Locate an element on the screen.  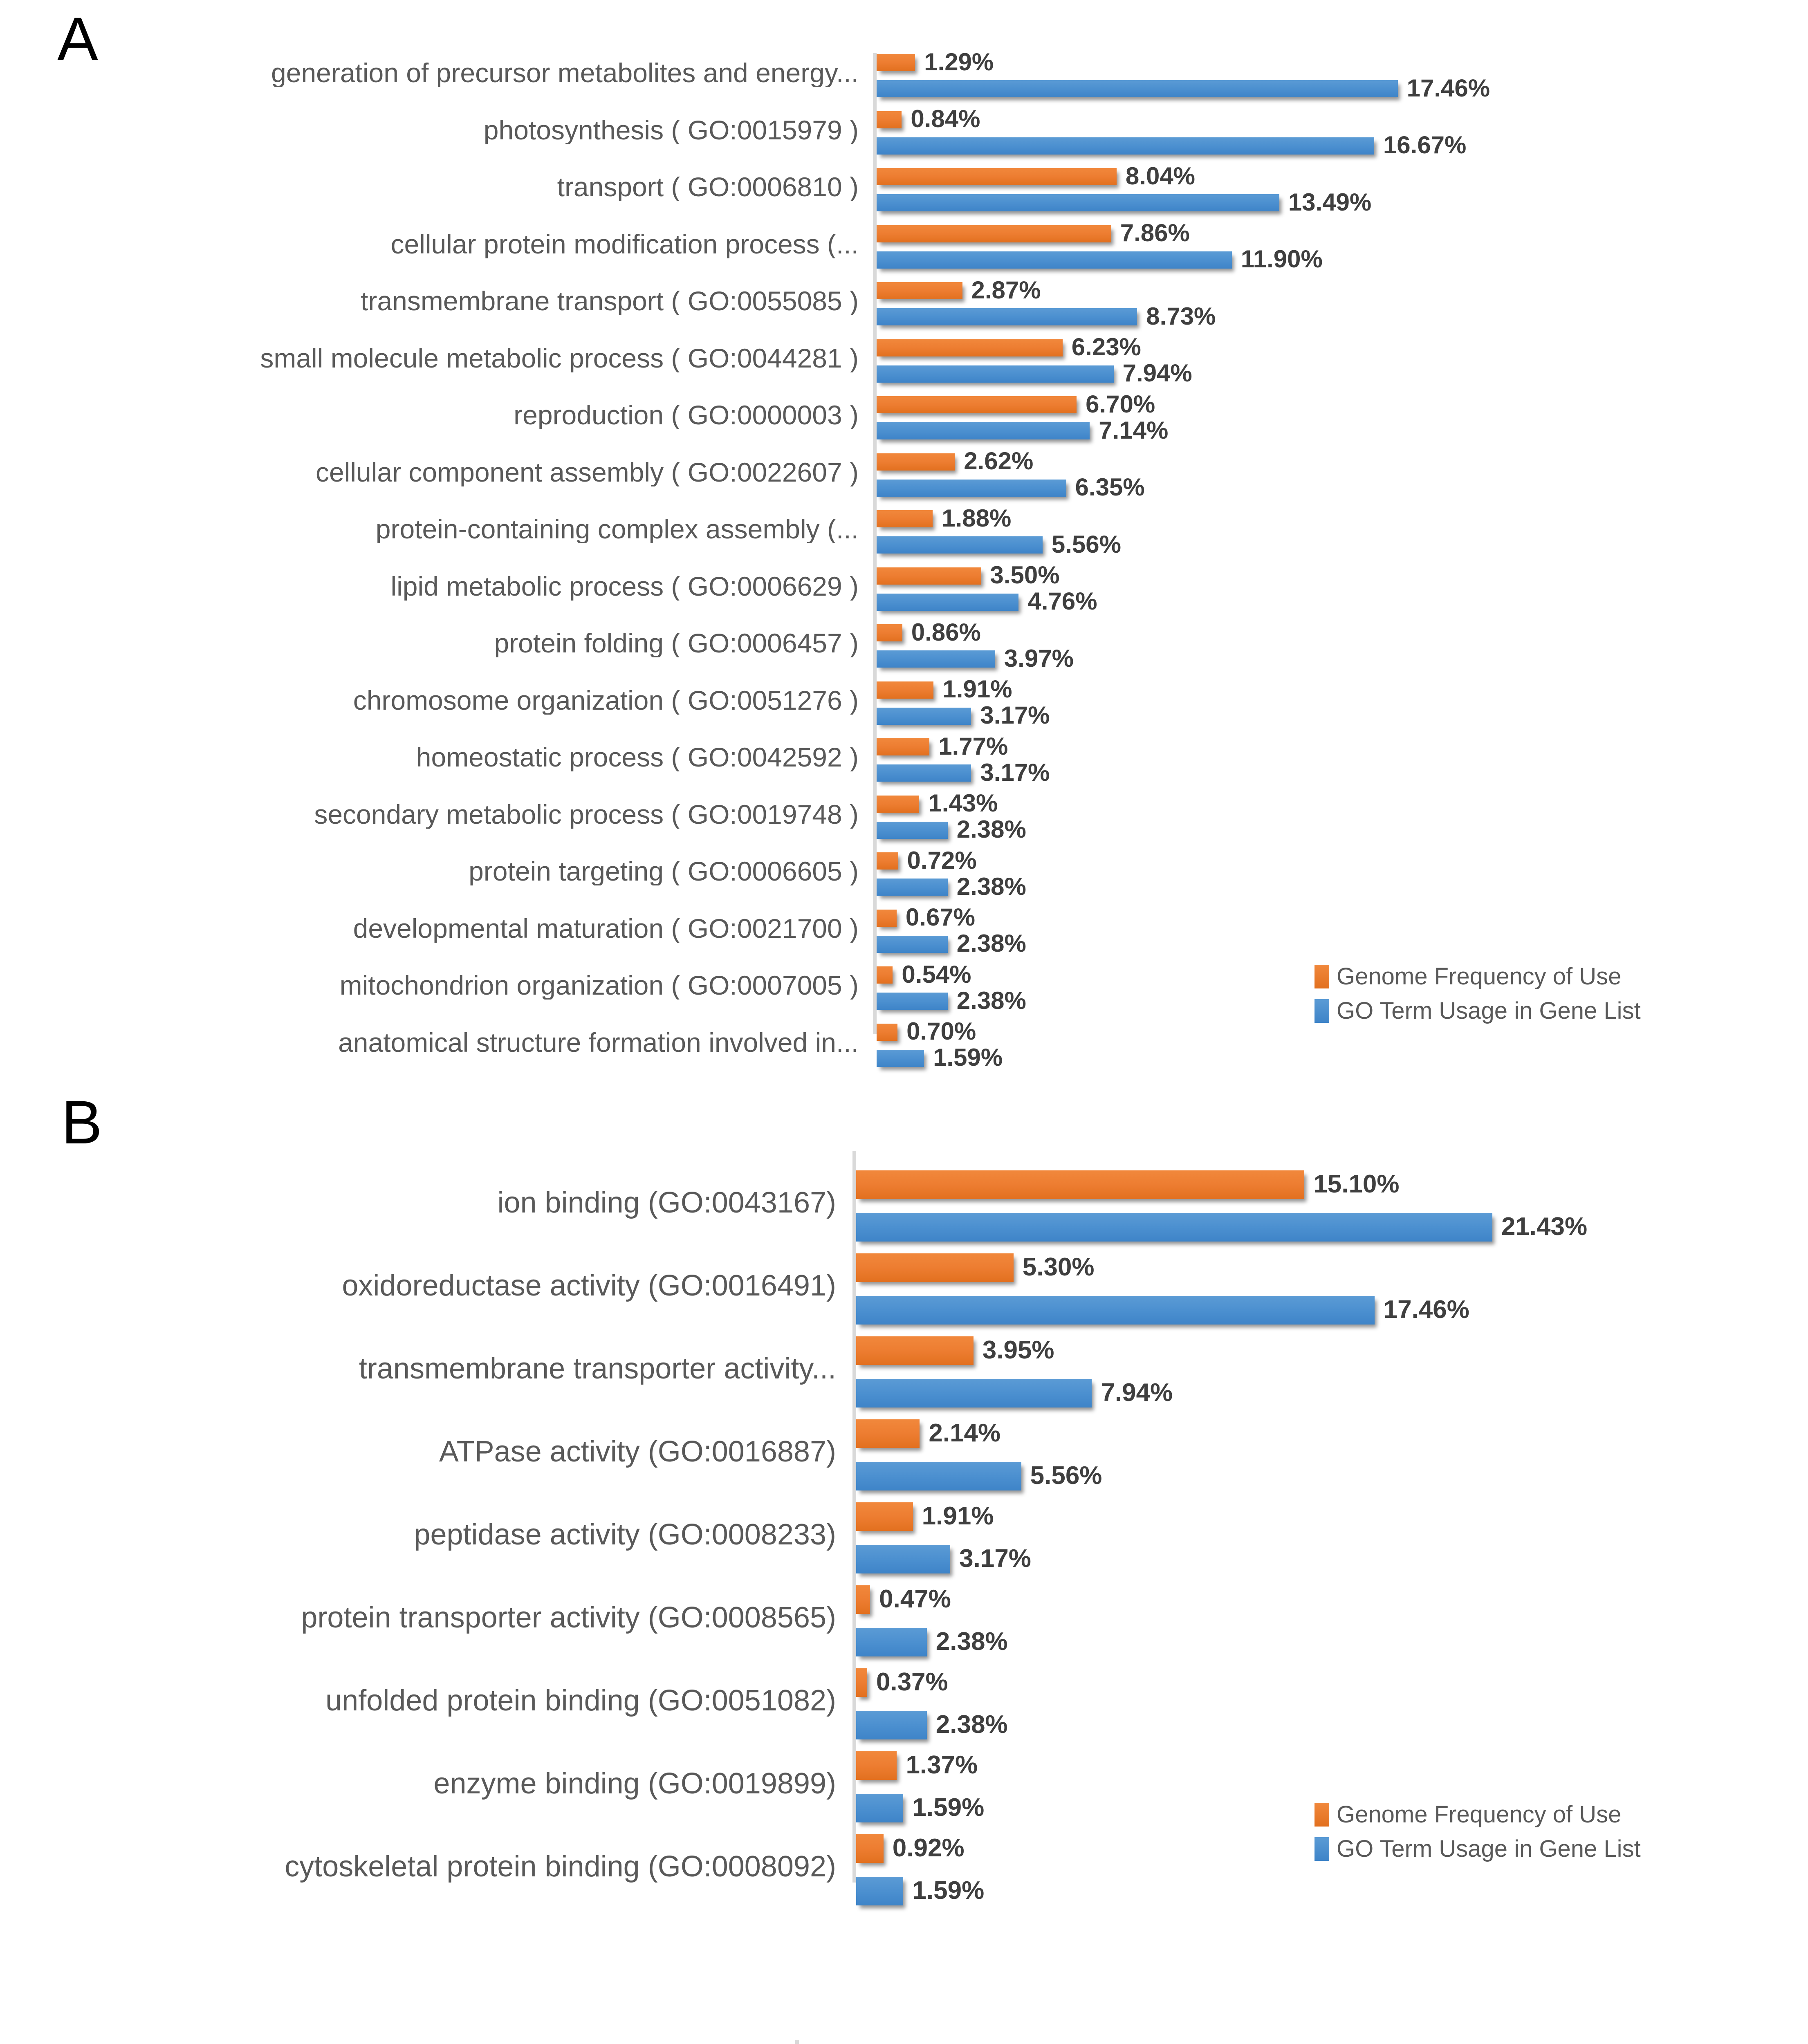
panel-c-letter: C is located at coordinates (83, 2042).